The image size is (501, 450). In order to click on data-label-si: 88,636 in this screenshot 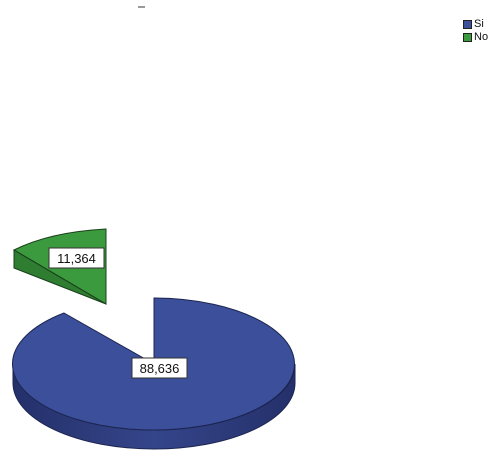, I will do `click(159, 368)`.